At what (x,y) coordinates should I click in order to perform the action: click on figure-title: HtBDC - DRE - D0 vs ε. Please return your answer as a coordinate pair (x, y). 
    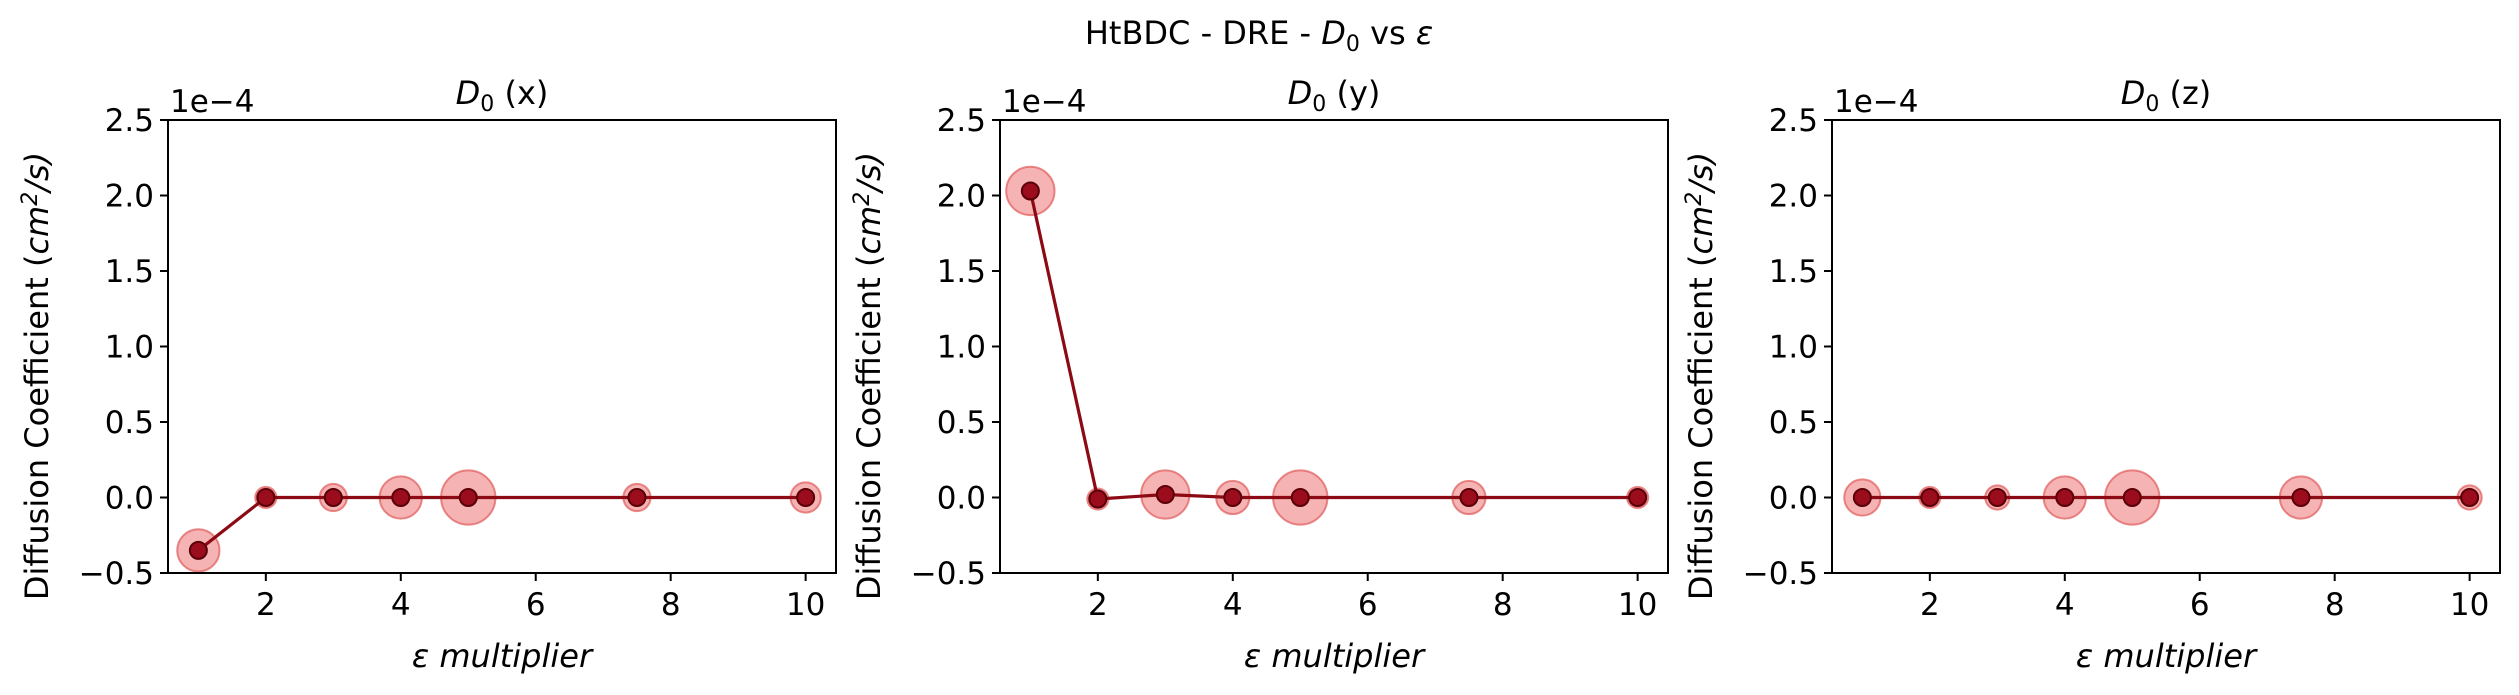
    Looking at the image, I should click on (1259, 35).